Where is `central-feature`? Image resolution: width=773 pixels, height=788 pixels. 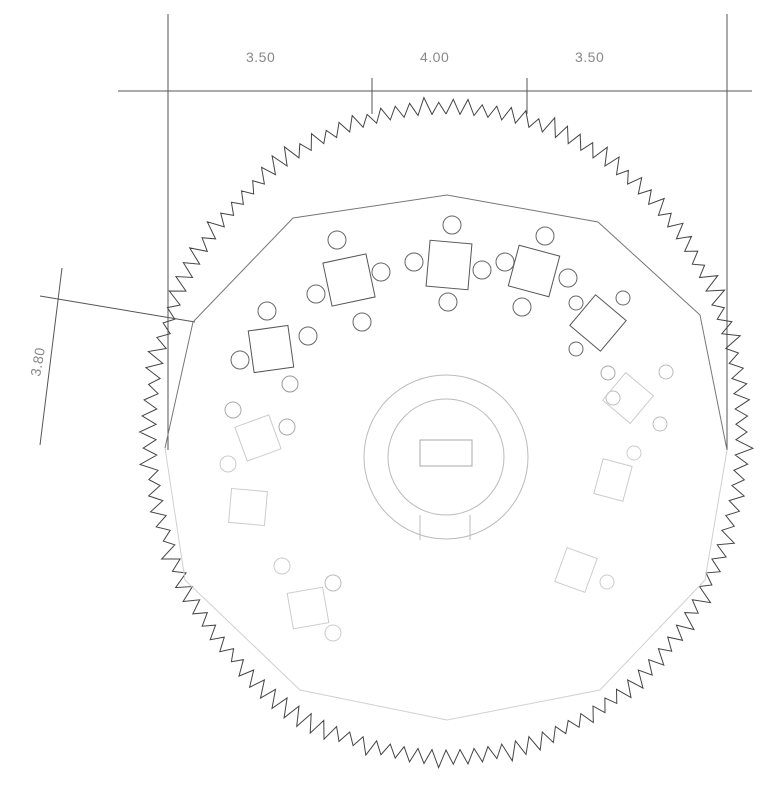
central-feature is located at coordinates (446, 457).